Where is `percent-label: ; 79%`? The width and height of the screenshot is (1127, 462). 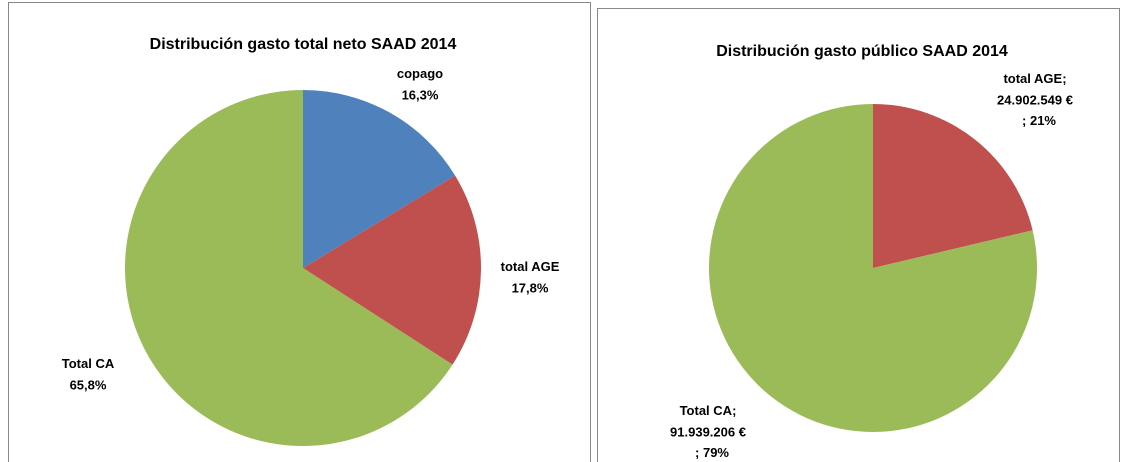 percent-label: ; 79% is located at coordinates (712, 452).